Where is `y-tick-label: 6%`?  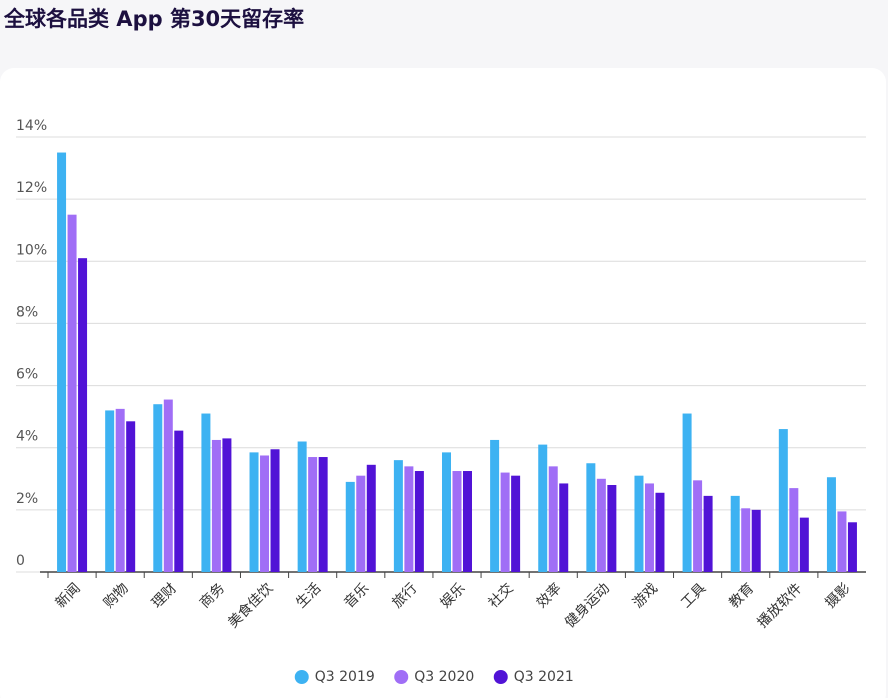
y-tick-label: 6% is located at coordinates (27, 375).